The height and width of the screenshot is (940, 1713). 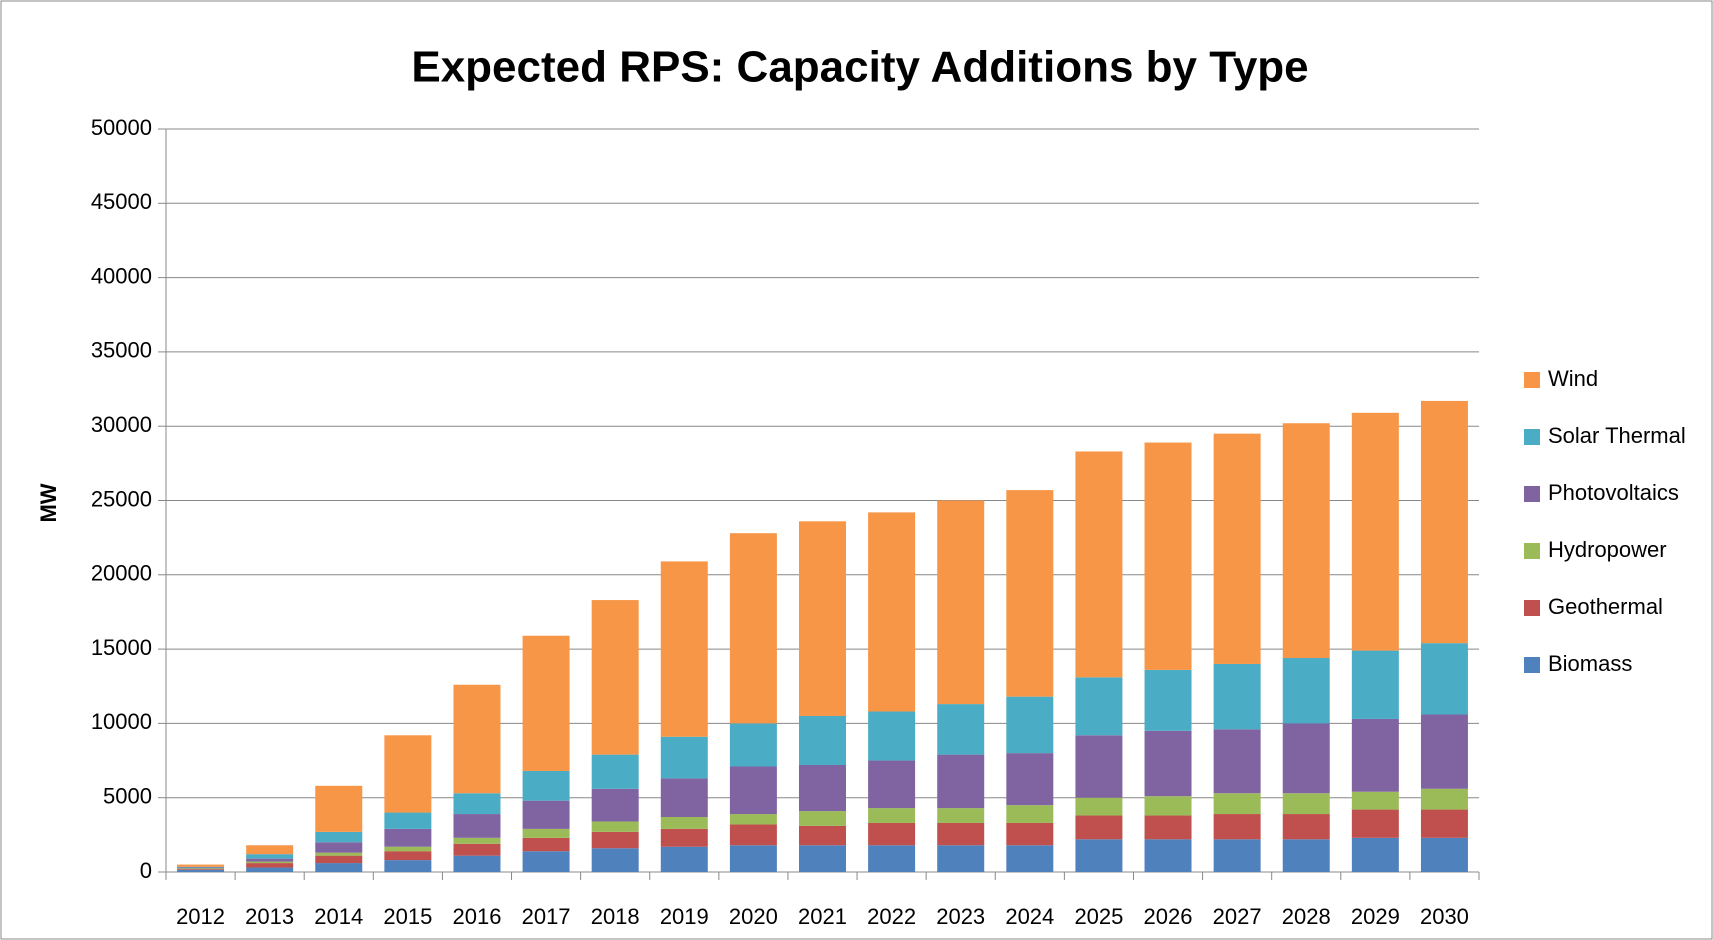 What do you see at coordinates (146, 870) in the screenshot?
I see `y-tick-label: 0` at bounding box center [146, 870].